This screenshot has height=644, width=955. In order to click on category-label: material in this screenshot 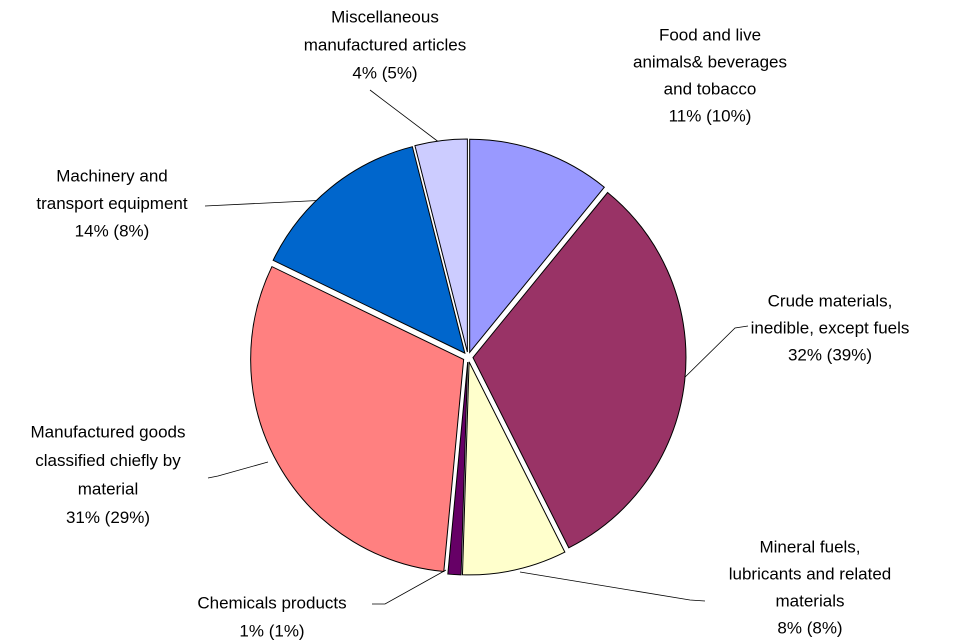, I will do `click(108, 488)`.